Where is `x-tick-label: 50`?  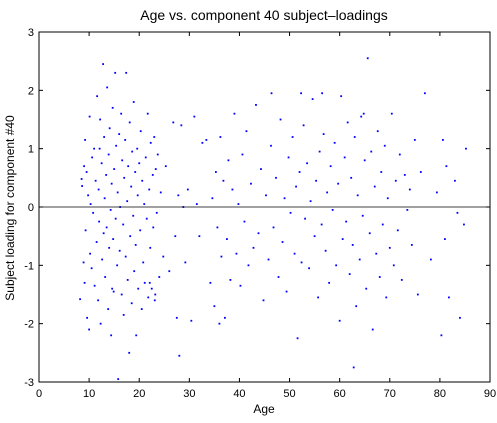 x-tick-label: 50 is located at coordinates (289, 394).